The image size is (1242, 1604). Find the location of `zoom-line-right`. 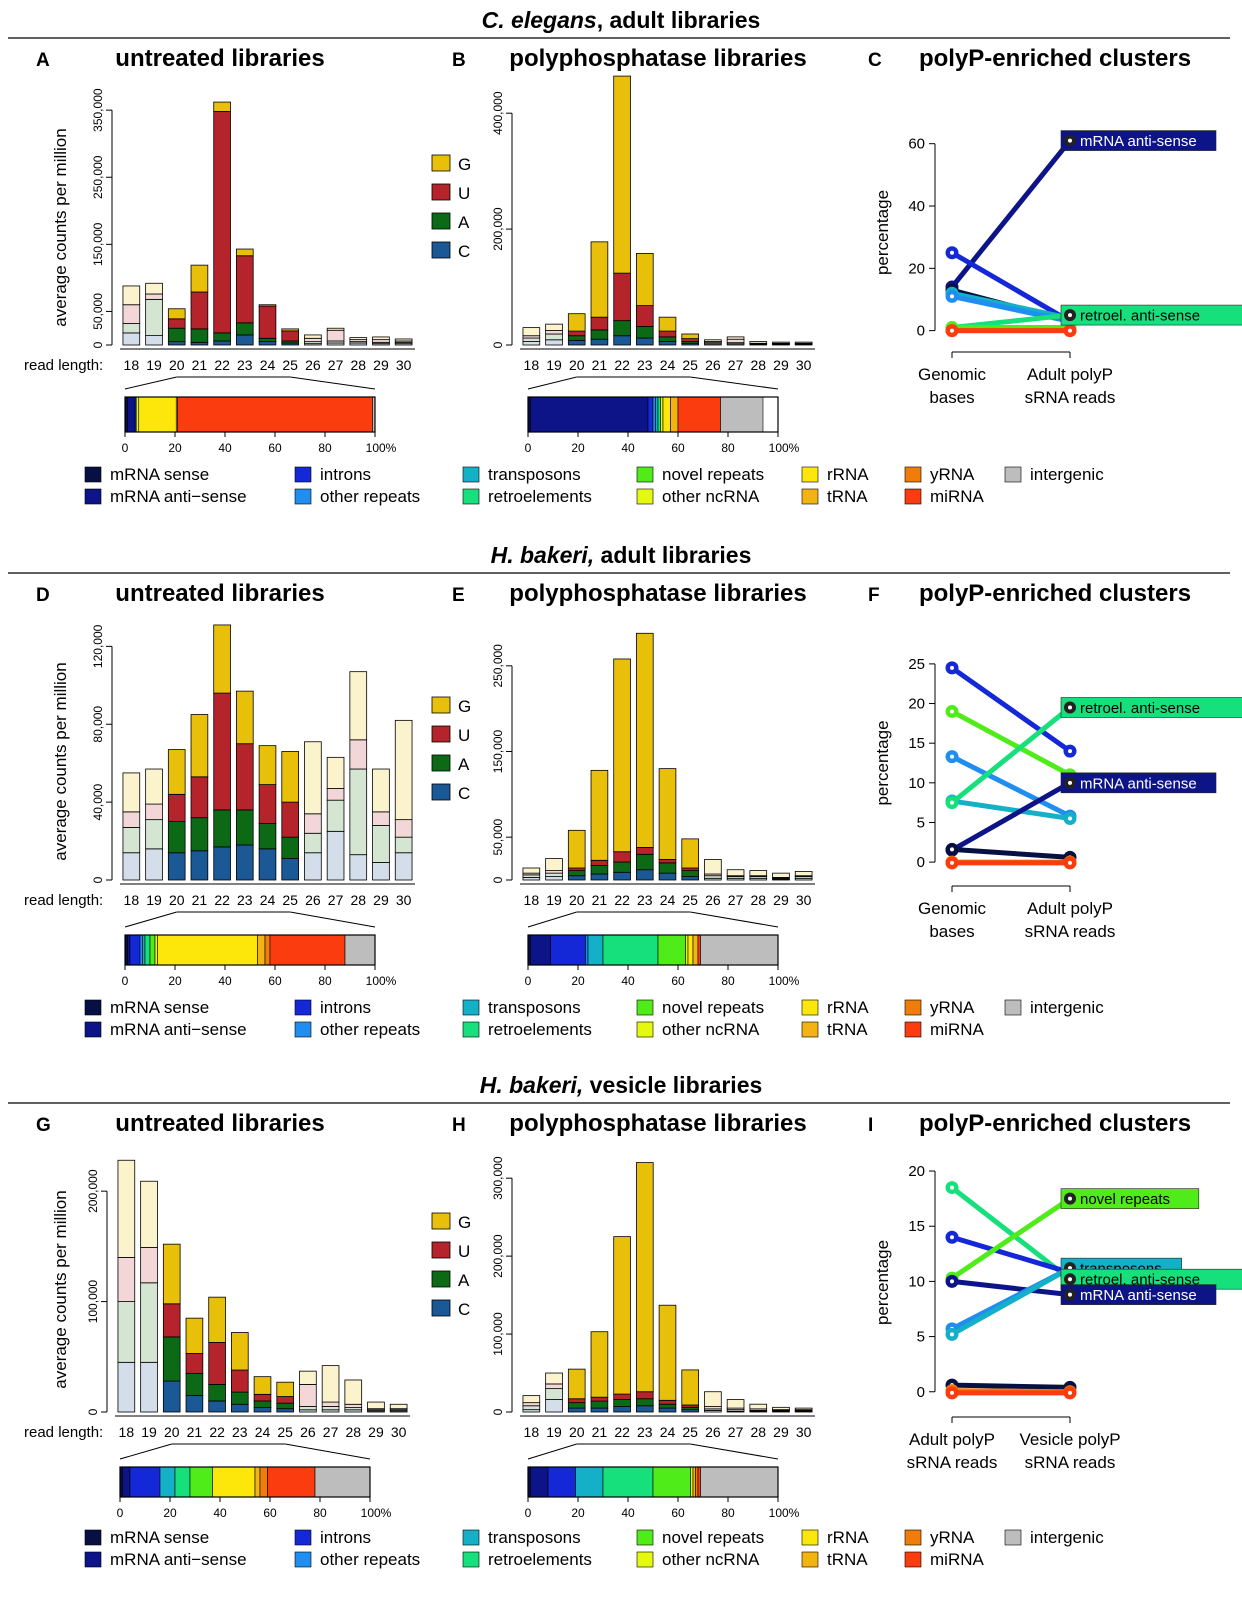

zoom-line-right is located at coordinates (333, 383).